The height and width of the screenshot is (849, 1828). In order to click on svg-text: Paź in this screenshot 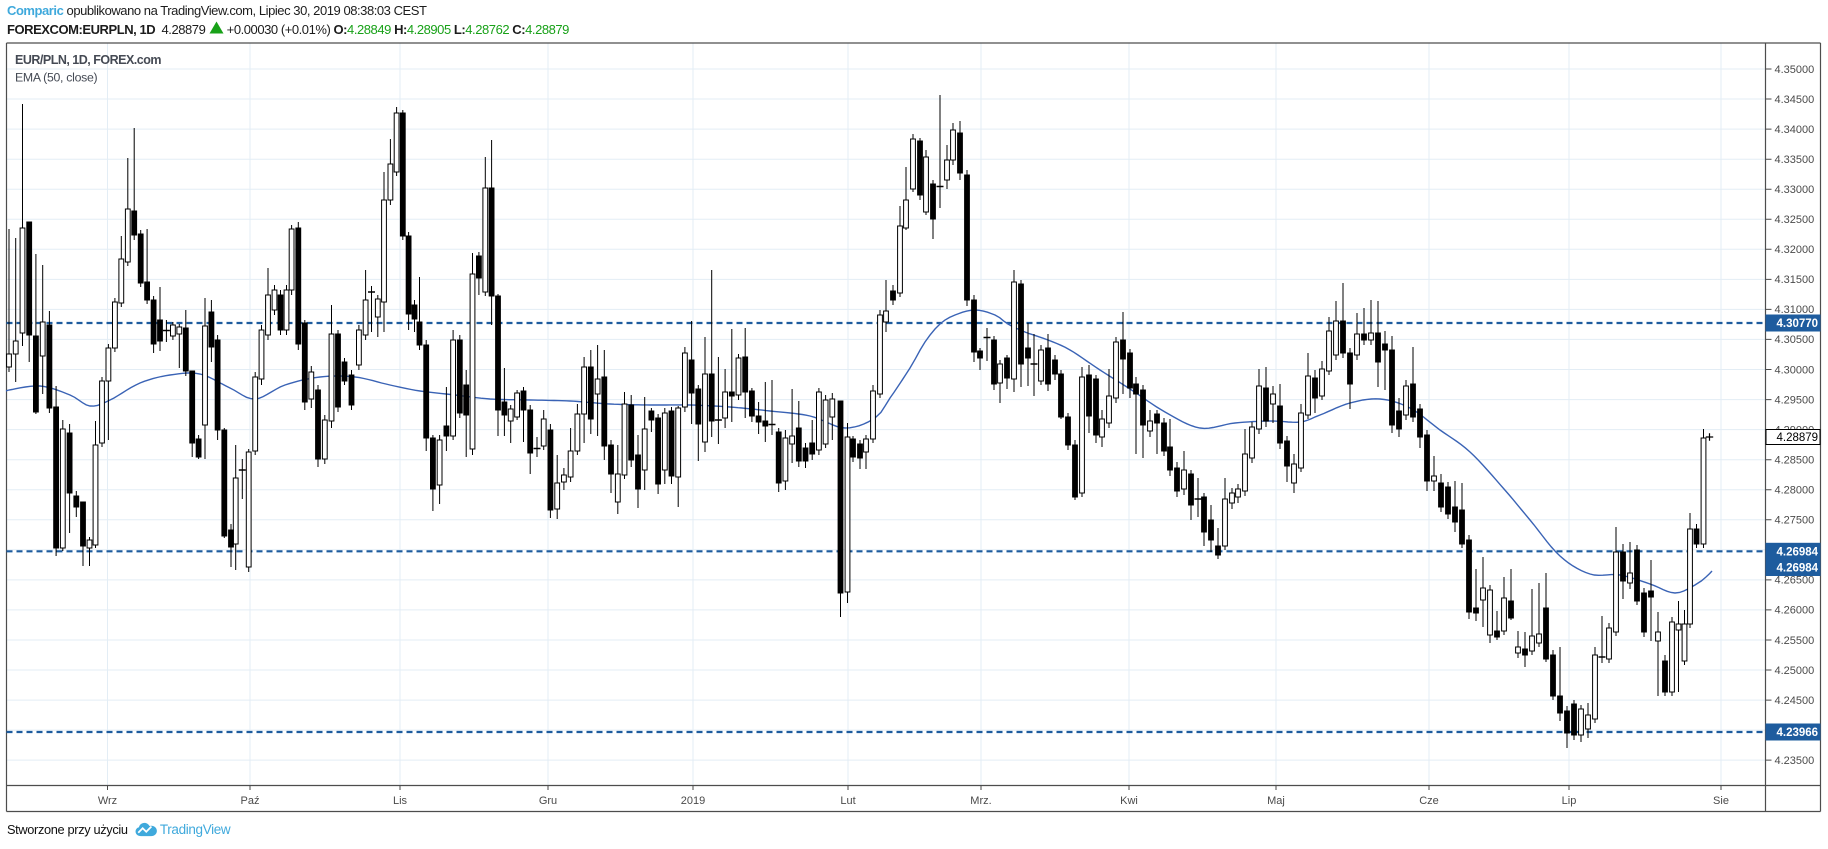, I will do `click(250, 801)`.